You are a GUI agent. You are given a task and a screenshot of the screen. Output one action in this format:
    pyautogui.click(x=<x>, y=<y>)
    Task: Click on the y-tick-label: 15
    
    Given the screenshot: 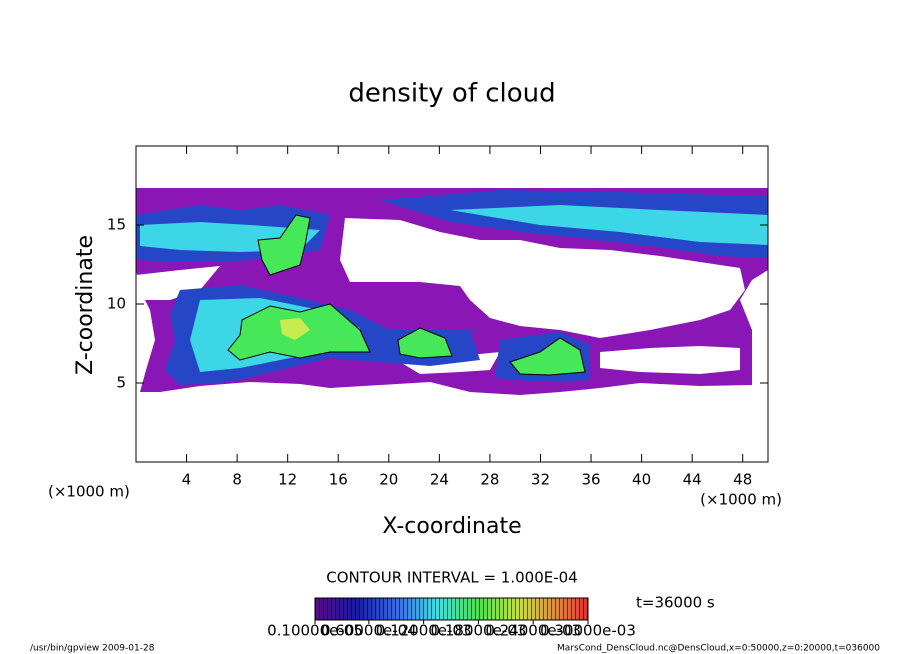 What is the action you would take?
    pyautogui.click(x=116, y=225)
    